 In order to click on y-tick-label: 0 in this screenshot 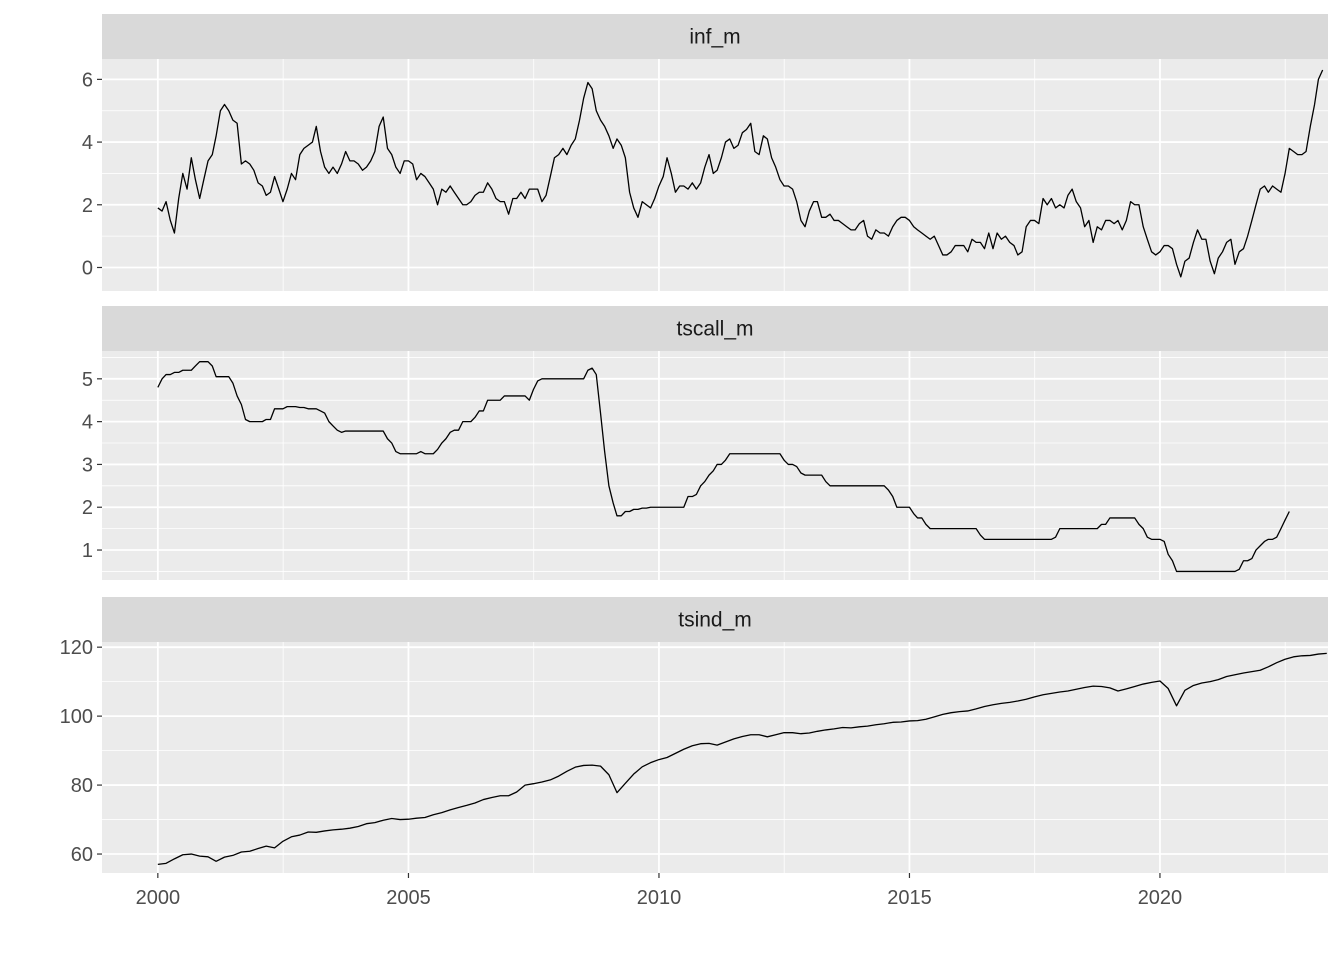, I will do `click(87, 268)`.